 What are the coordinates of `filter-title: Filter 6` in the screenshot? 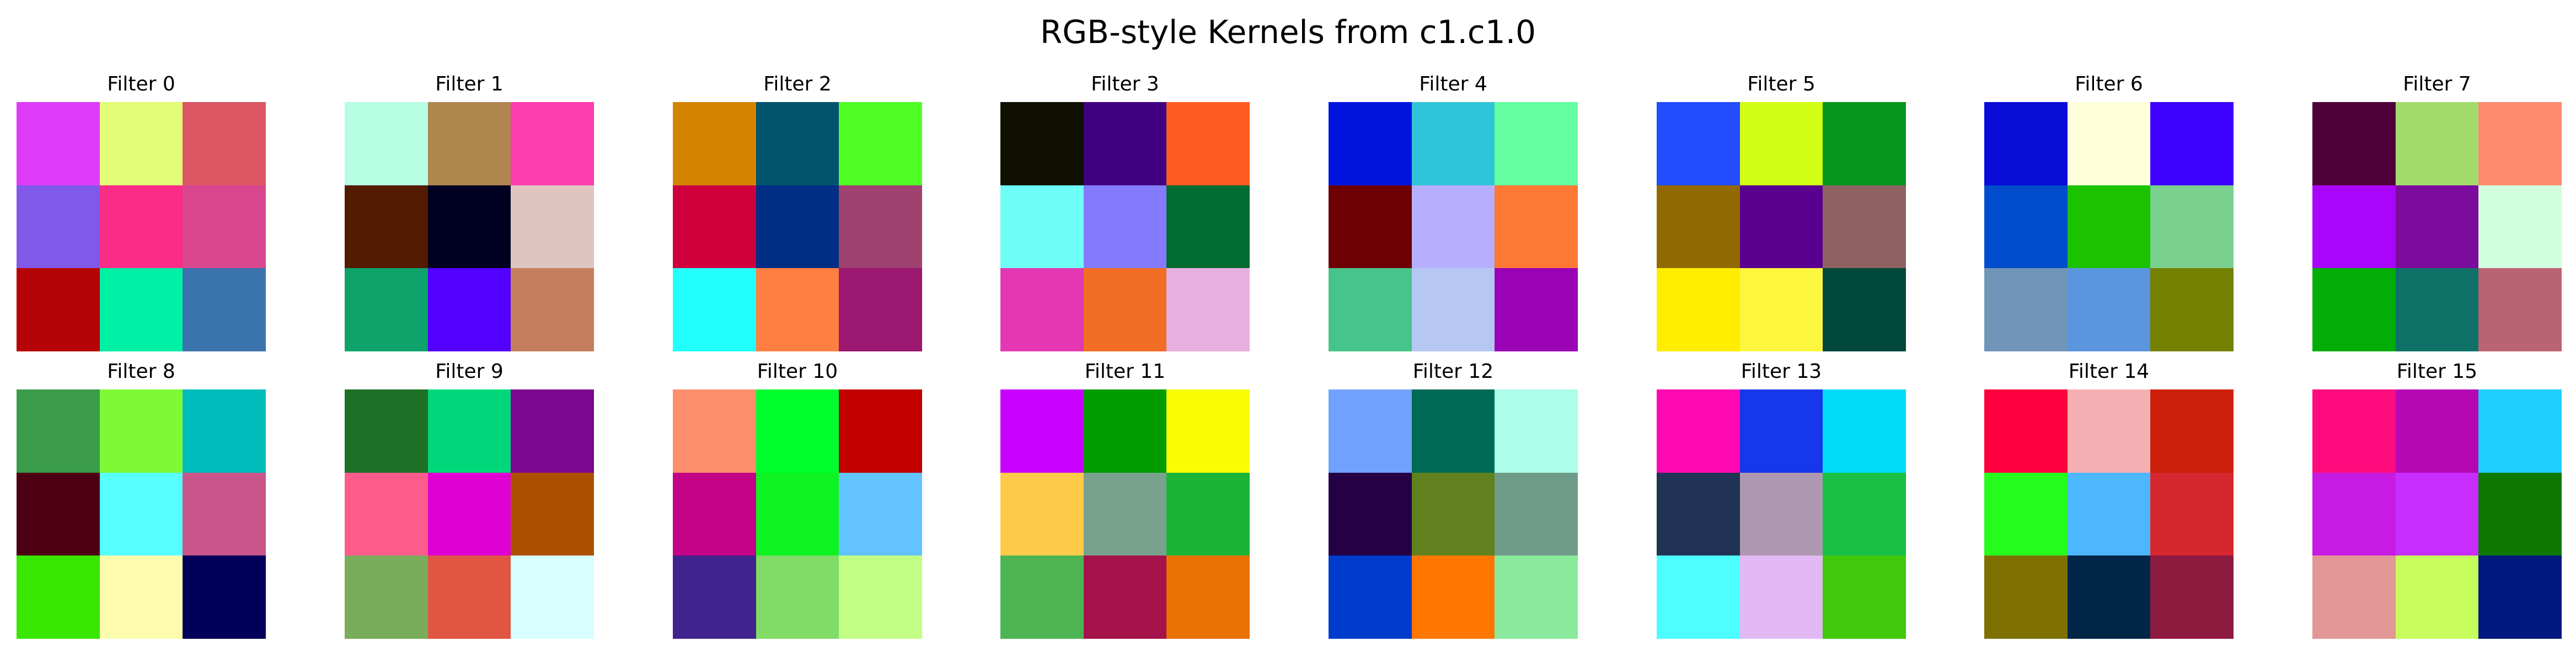 It's located at (2109, 84).